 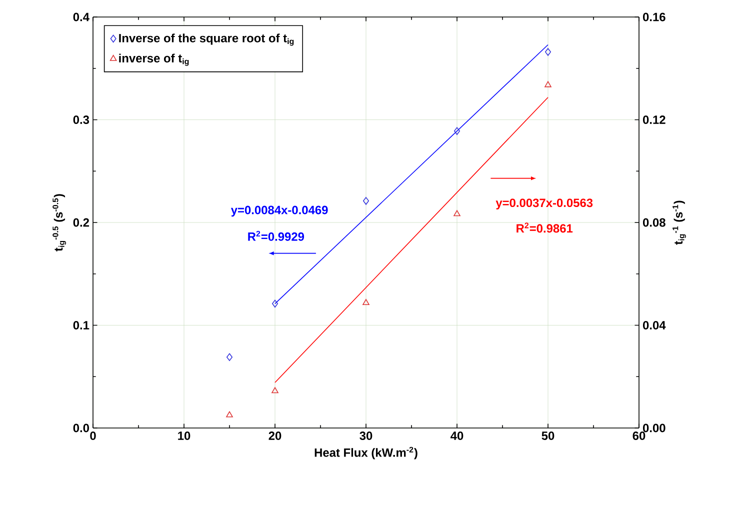 What do you see at coordinates (366, 436) in the screenshot?
I see `x-tick-label: 30` at bounding box center [366, 436].